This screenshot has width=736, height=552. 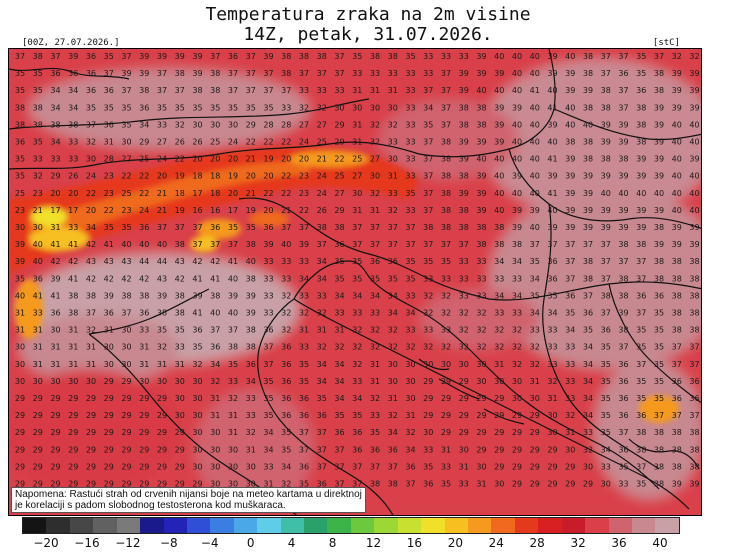 I want to click on temperature-value-label: 17, so click(x=73, y=210).